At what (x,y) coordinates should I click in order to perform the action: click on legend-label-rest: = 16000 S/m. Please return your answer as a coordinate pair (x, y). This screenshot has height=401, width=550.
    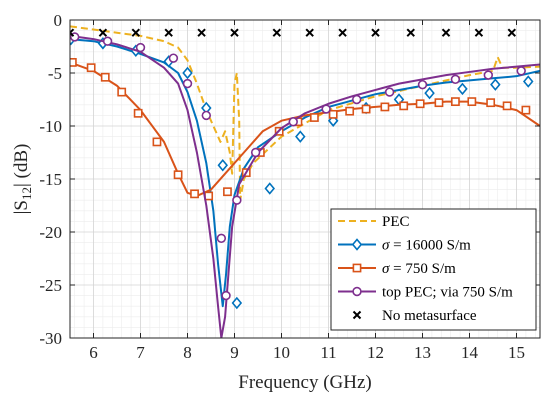
    Looking at the image, I should click on (430, 246).